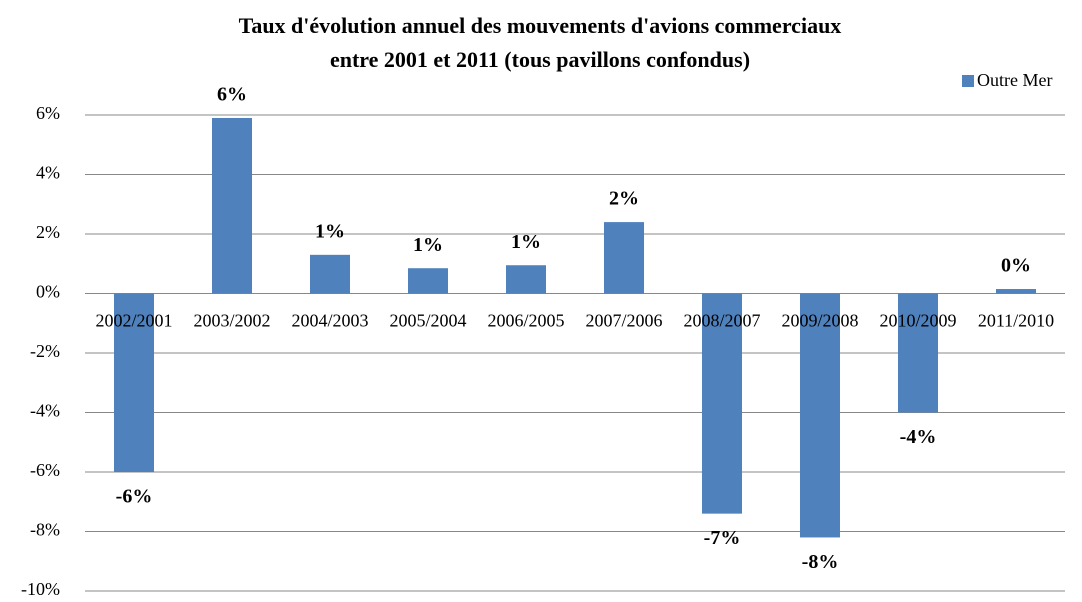 The image size is (1082, 602). I want to click on value-label: -7%, so click(722, 538).